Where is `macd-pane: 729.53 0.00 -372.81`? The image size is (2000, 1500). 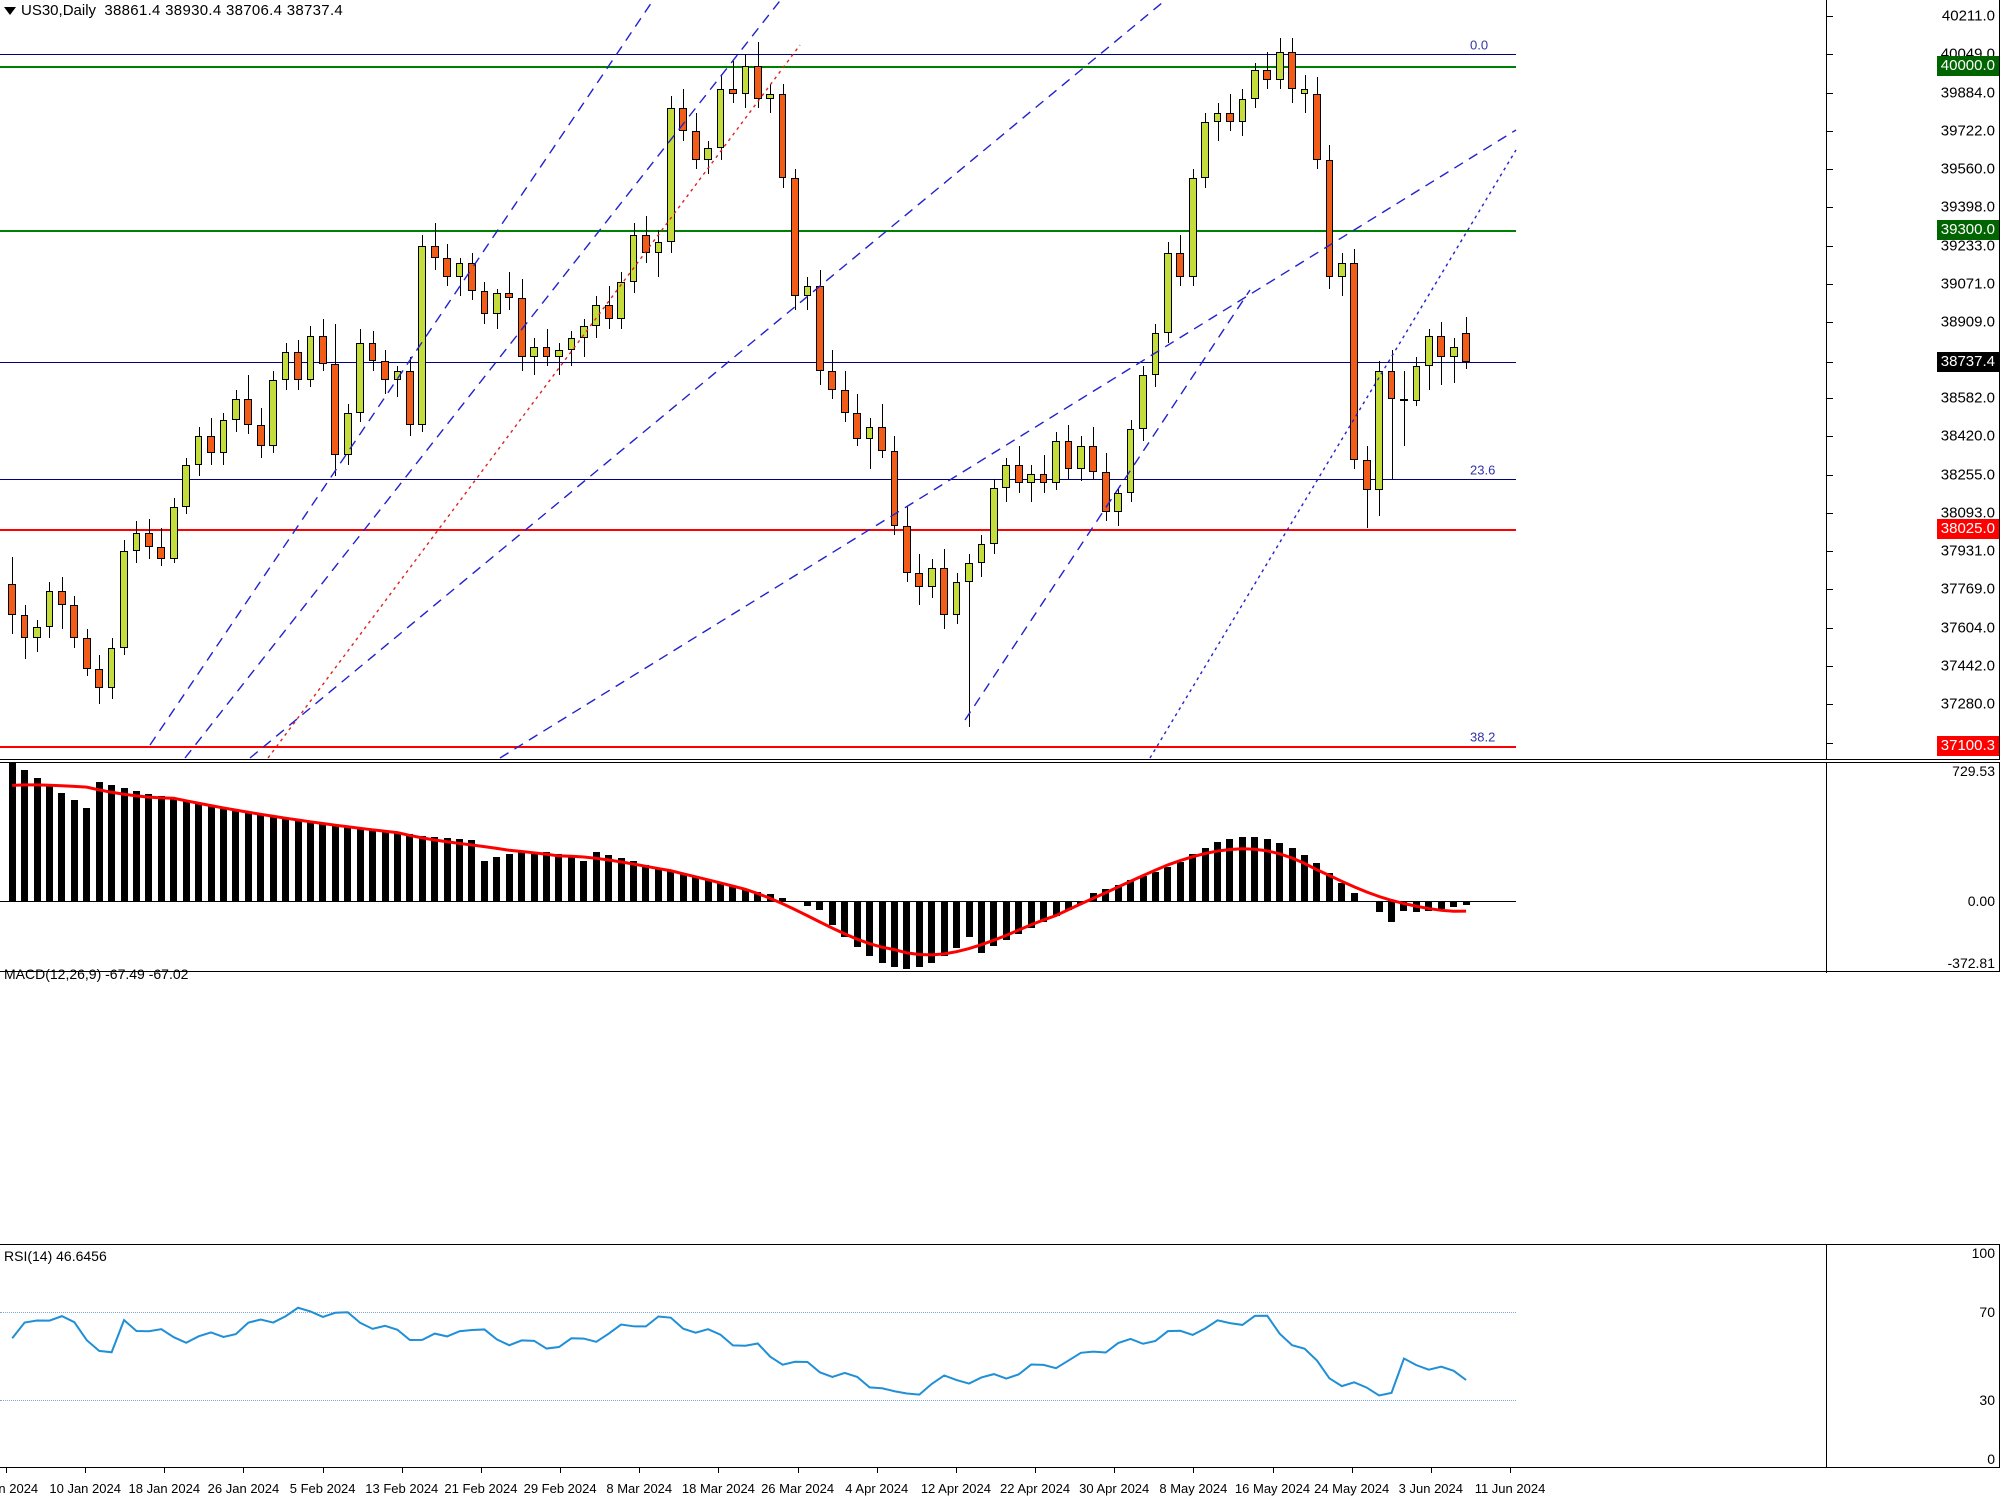
macd-pane: 729.53 0.00 -372.81 is located at coordinates (1000, 867).